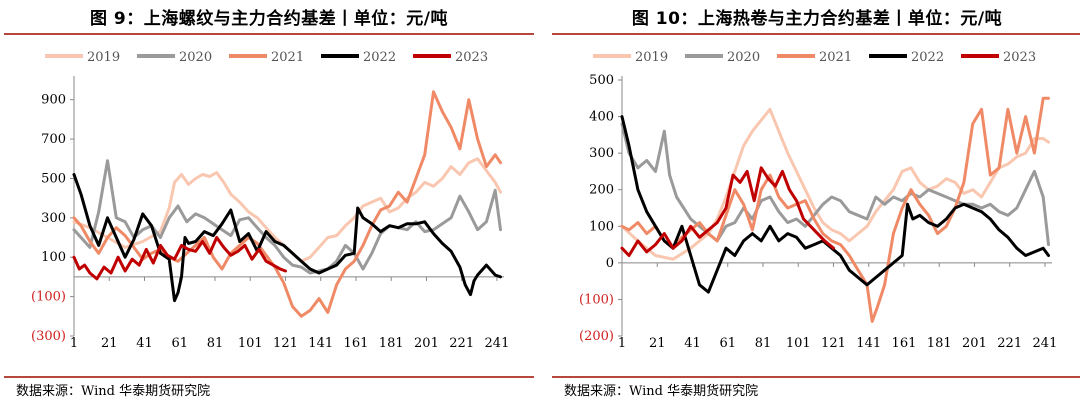 This screenshot has height=405, width=1080. I want to click on chart-title: 图 10：上海热卷与主力合约基差丨单位：元/吨, so click(817, 19).